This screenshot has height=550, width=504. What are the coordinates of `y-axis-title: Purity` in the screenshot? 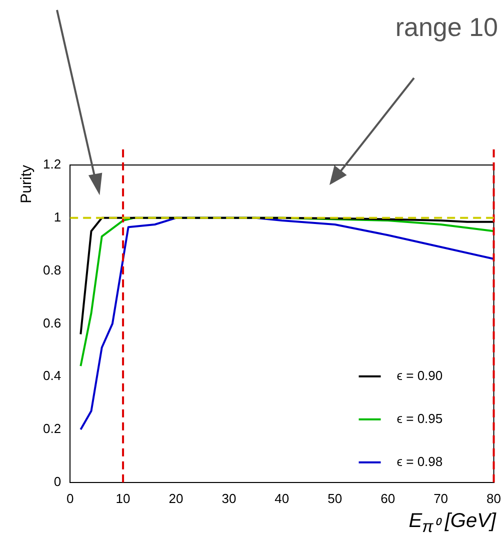 It's located at (27, 184).